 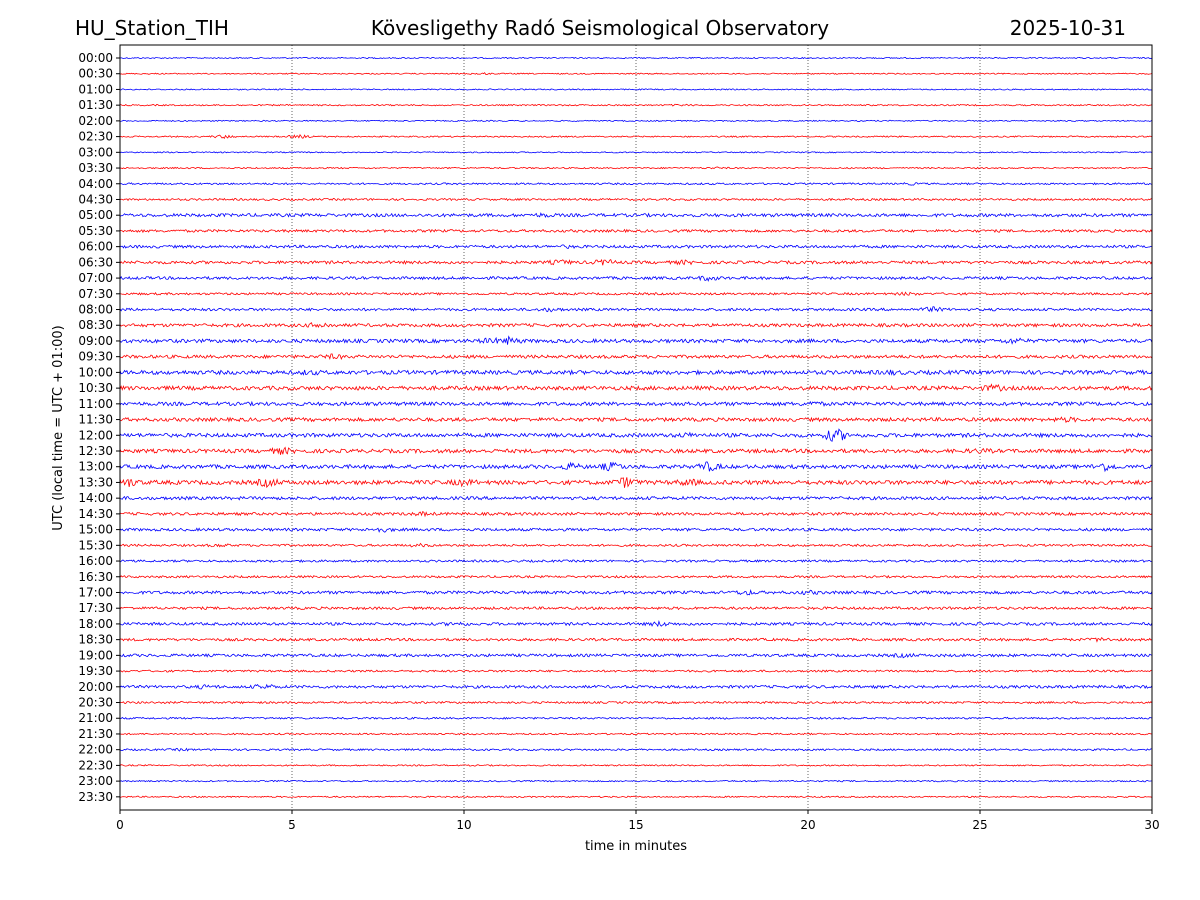 What do you see at coordinates (636, 624) in the screenshot?
I see `trace-18:00` at bounding box center [636, 624].